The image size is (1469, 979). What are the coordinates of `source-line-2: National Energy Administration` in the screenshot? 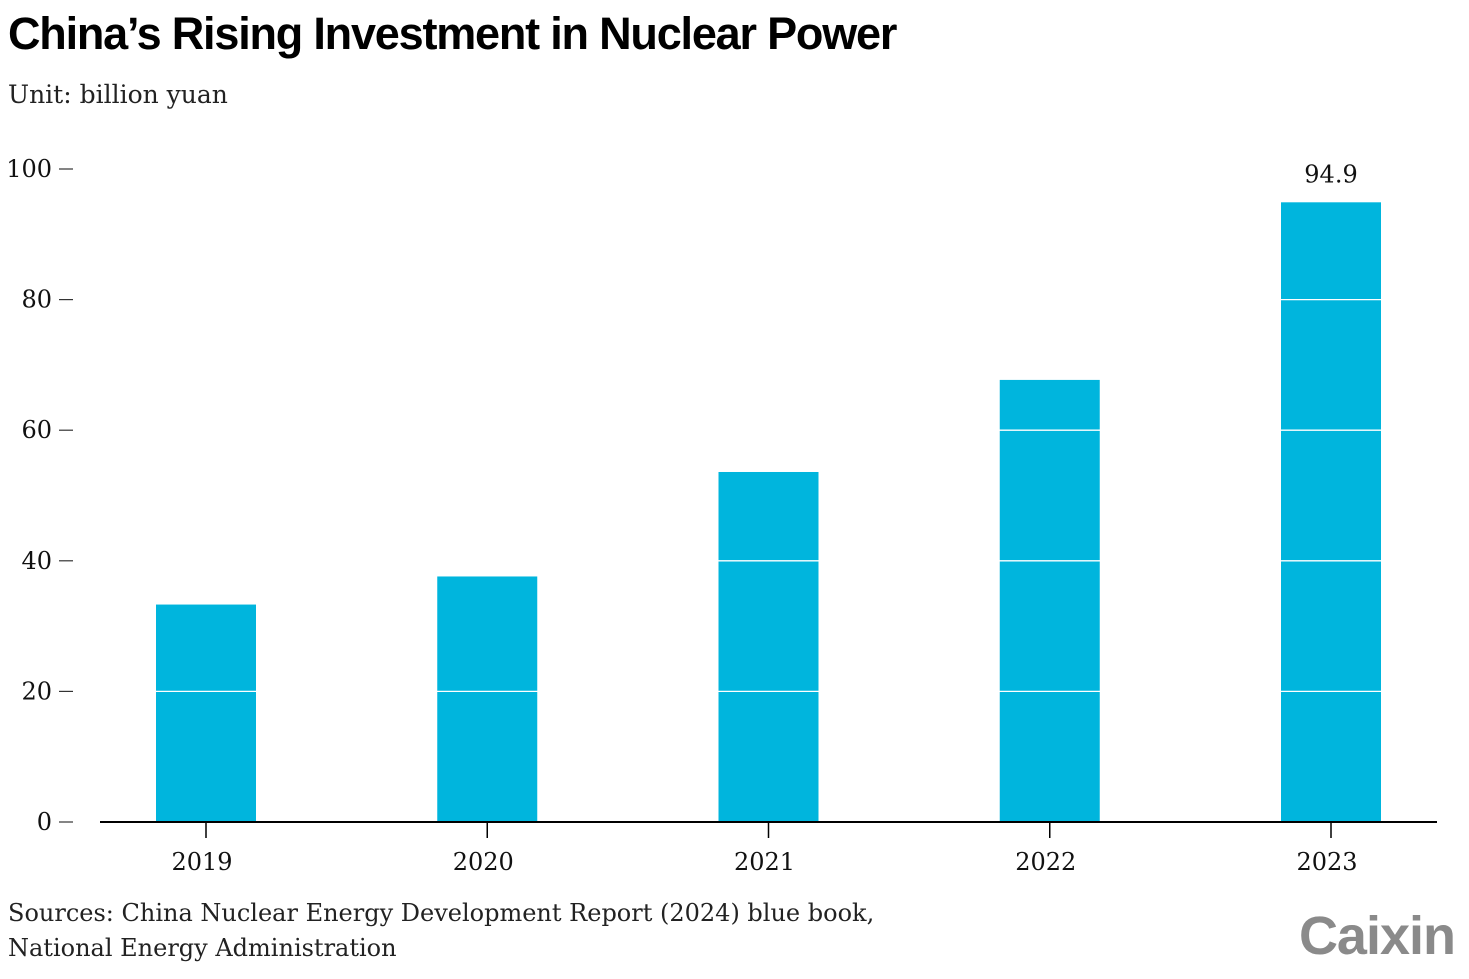 It's located at (202, 948).